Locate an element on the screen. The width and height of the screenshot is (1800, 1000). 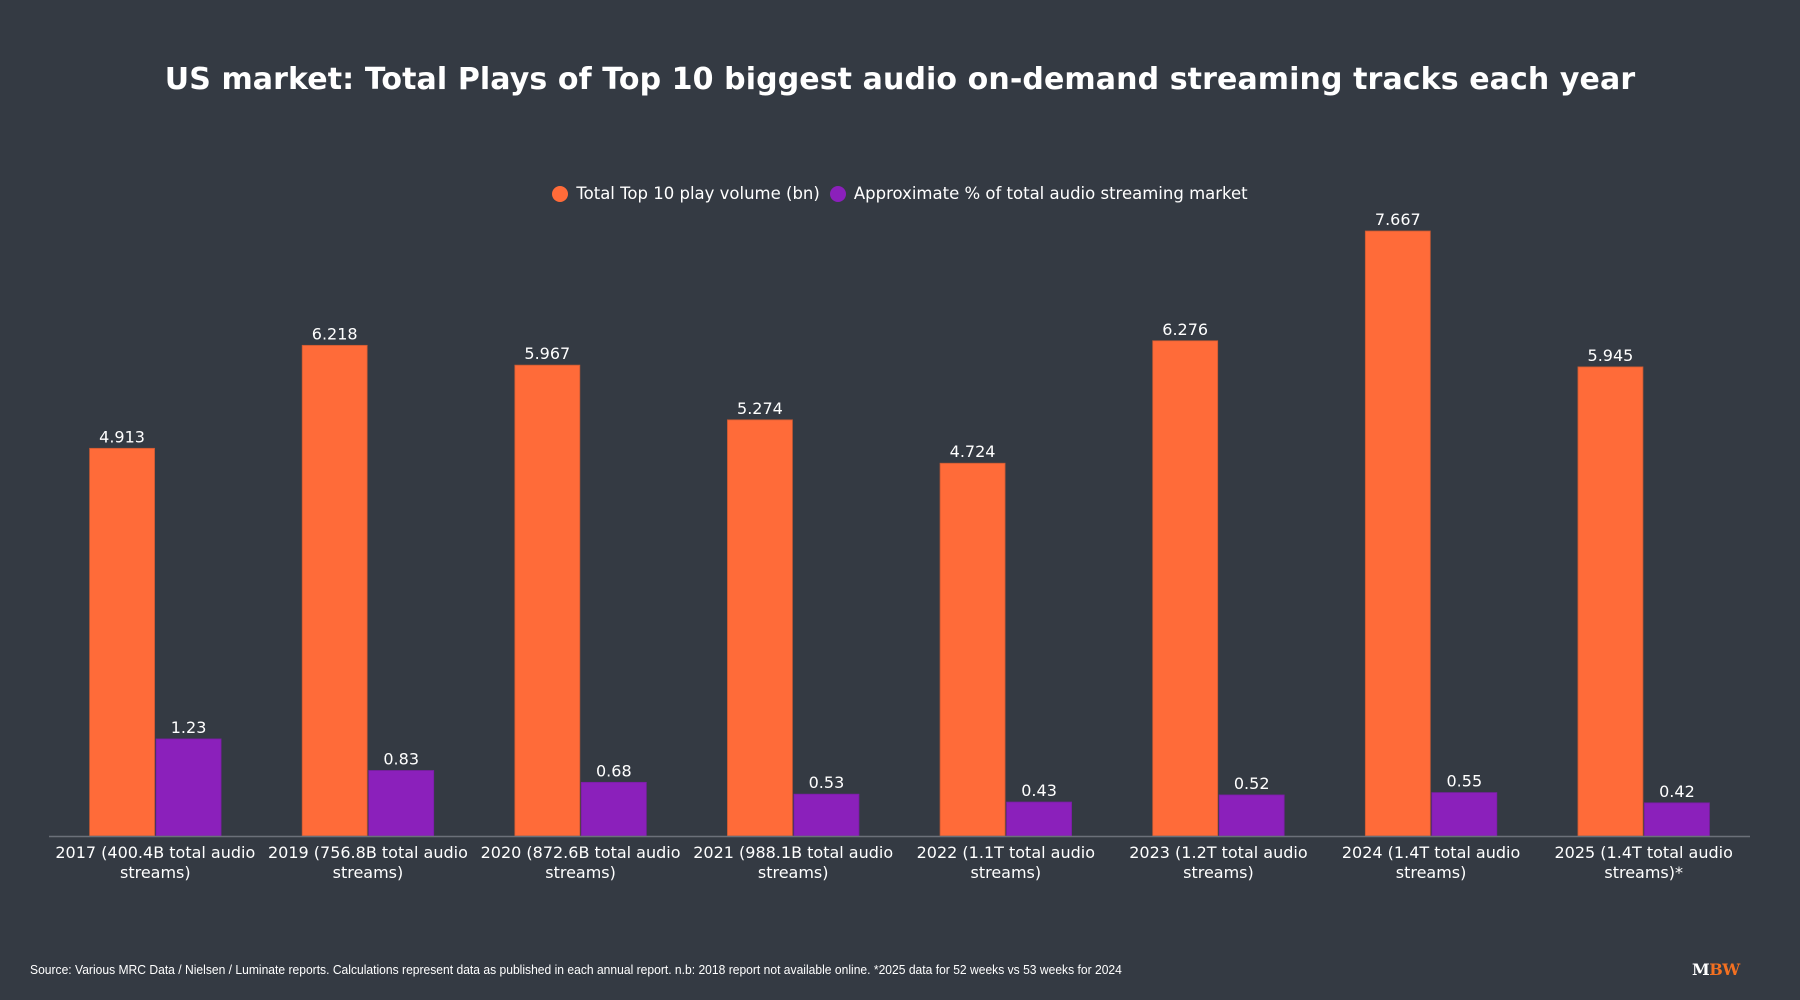
x-tick-label: 2020 (872.6B total audio streams) is located at coordinates (581, 862).